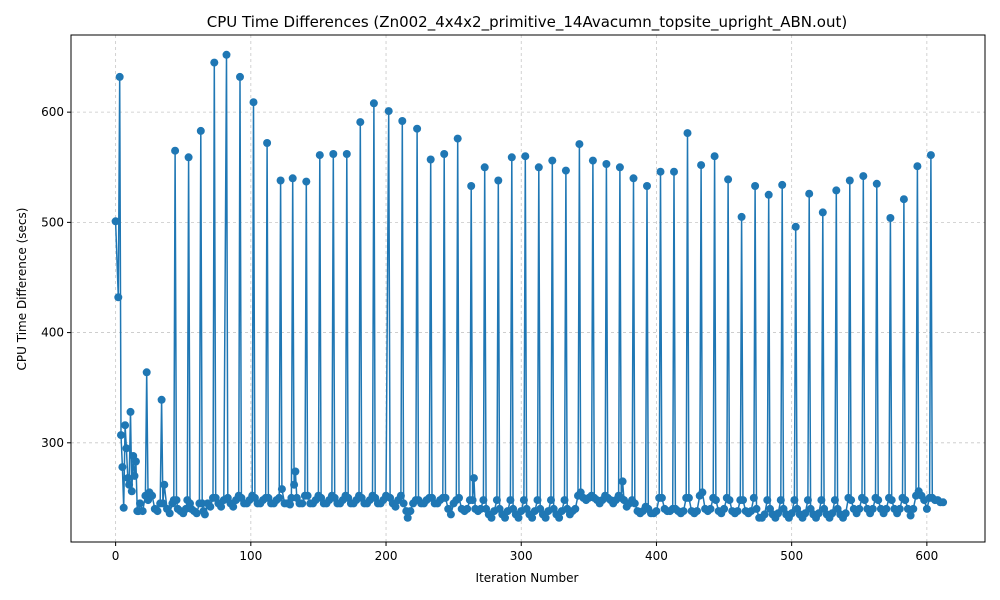 This screenshot has height=600, width=1000. I want to click on x-axis: 0 100 200 300 400 500 600, so click(525, 552).